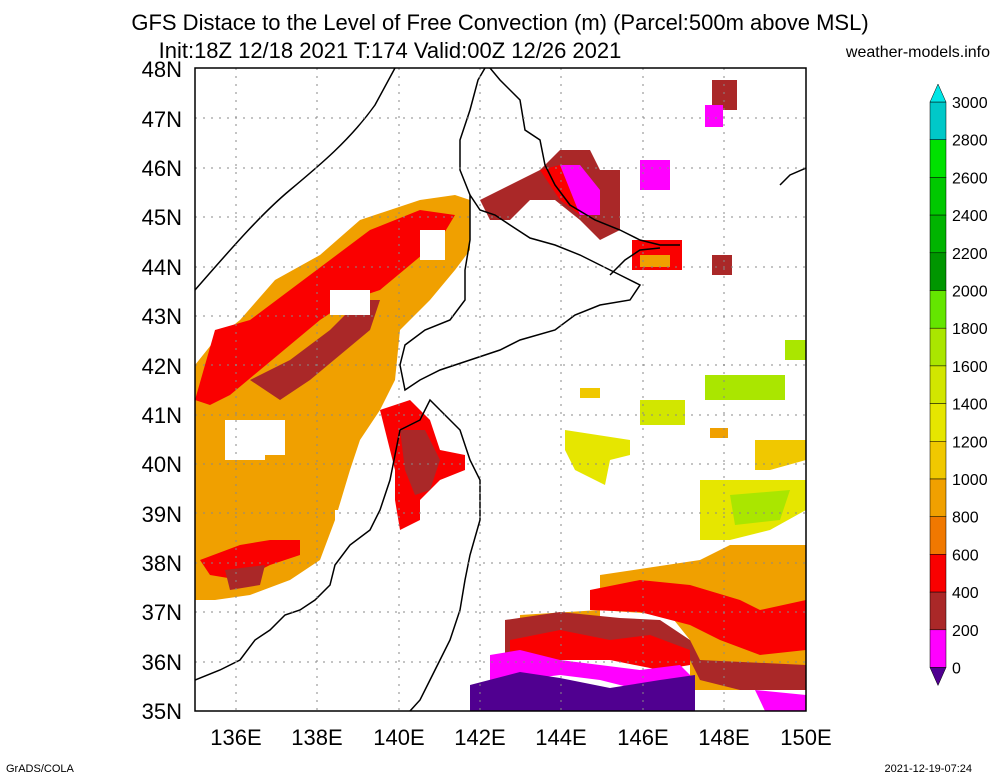  Describe the element at coordinates (398, 737) in the screenshot. I see `lon-label: 140E` at that location.